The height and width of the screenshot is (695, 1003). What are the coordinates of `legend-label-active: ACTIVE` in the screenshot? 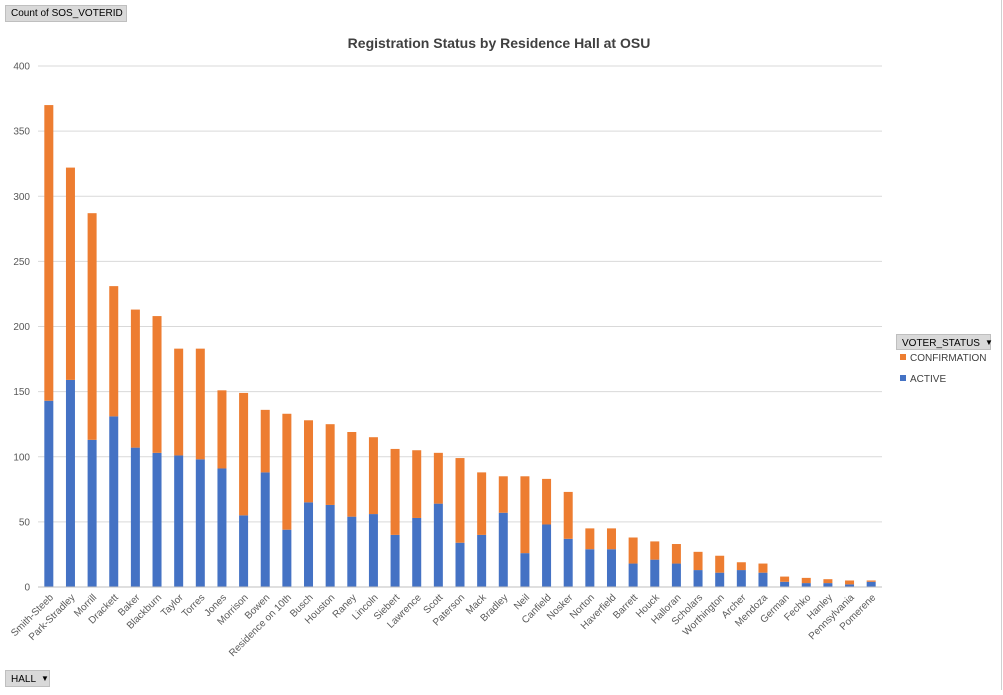 It's located at (928, 379).